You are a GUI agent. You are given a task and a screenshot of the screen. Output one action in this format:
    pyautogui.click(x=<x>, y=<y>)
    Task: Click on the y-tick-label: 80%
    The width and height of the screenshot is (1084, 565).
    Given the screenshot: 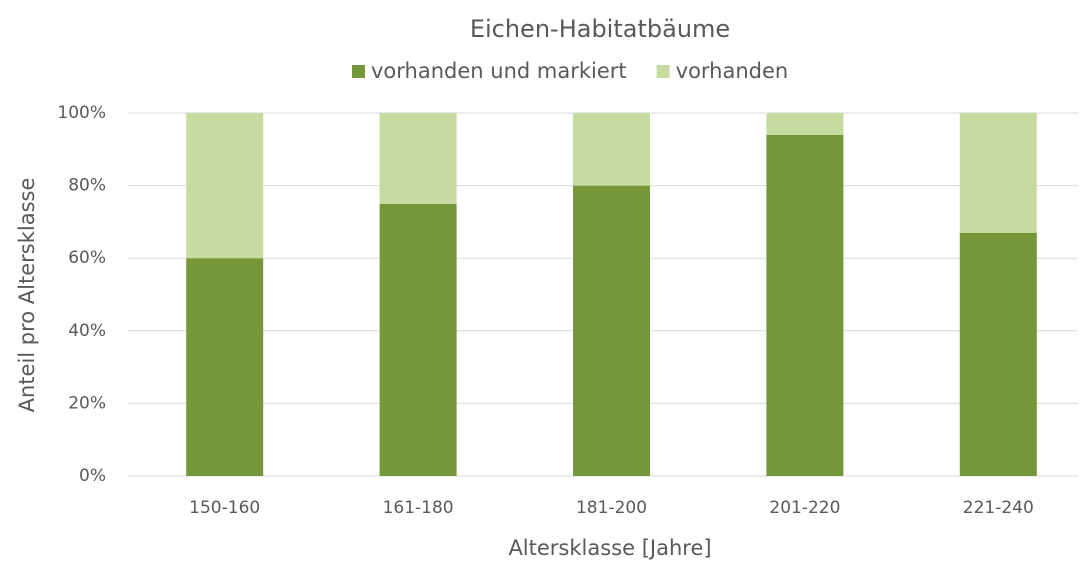 What is the action you would take?
    pyautogui.click(x=87, y=186)
    